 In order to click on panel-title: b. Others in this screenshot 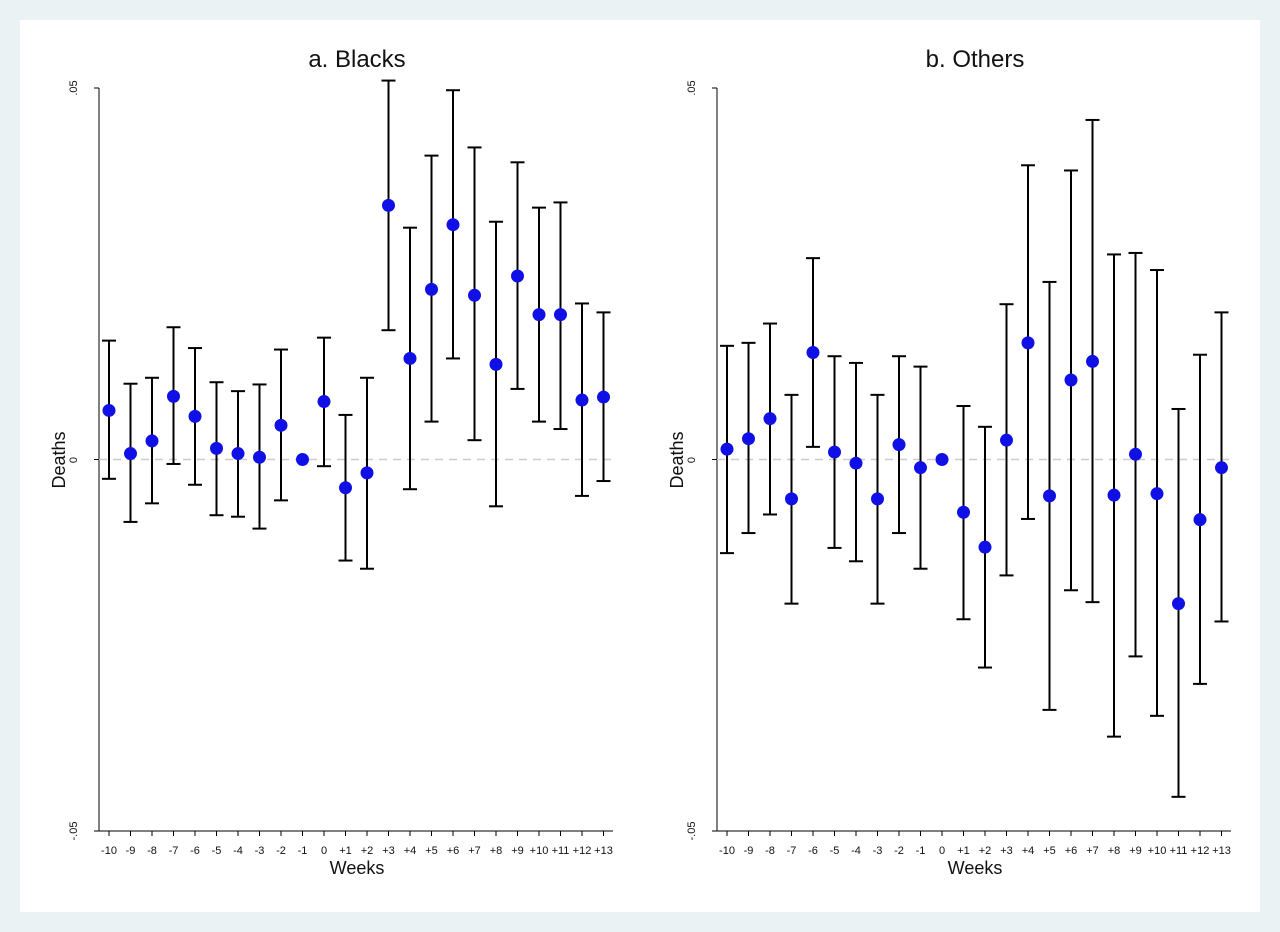, I will do `click(975, 59)`.